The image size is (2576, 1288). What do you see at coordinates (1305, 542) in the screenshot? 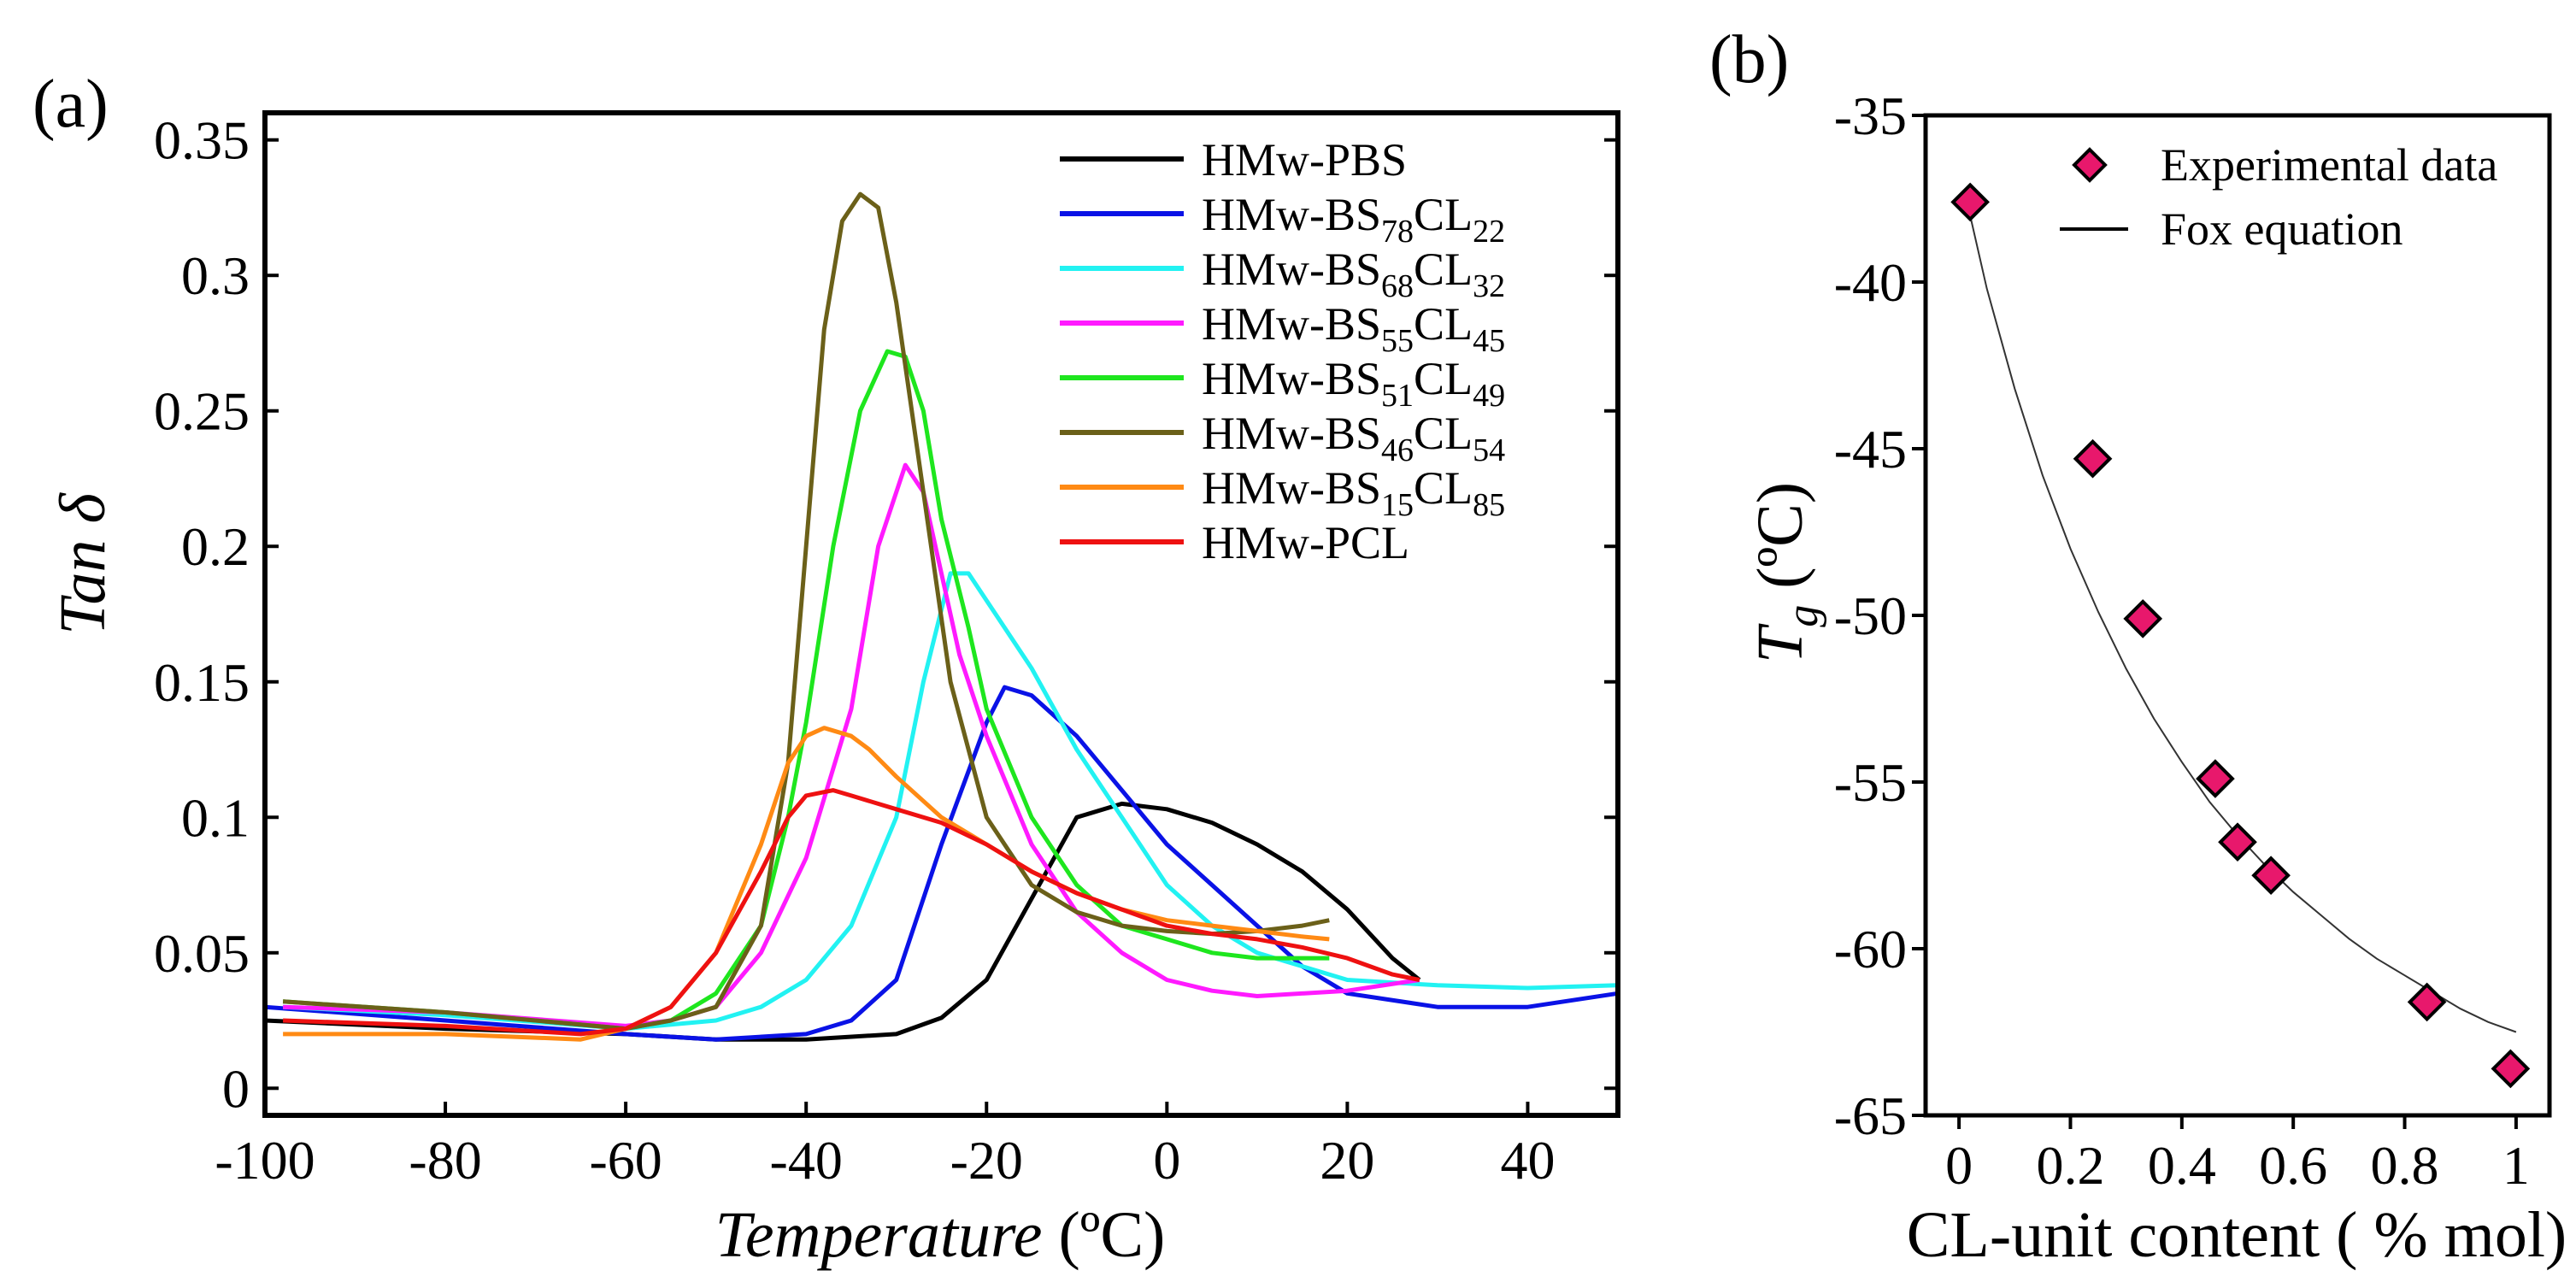
I see `legend-label: HMw-PCL` at bounding box center [1305, 542].